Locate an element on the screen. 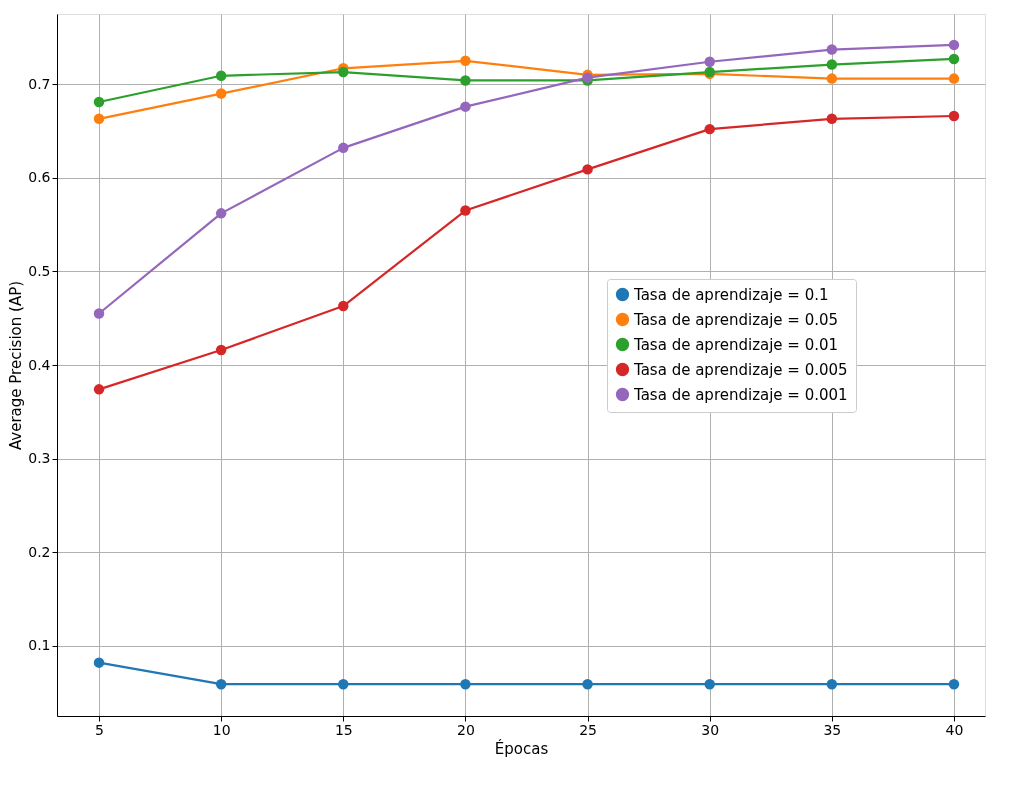 The width and height of the screenshot is (1023, 785). y-tick-label: 0.3 is located at coordinates (39, 458).